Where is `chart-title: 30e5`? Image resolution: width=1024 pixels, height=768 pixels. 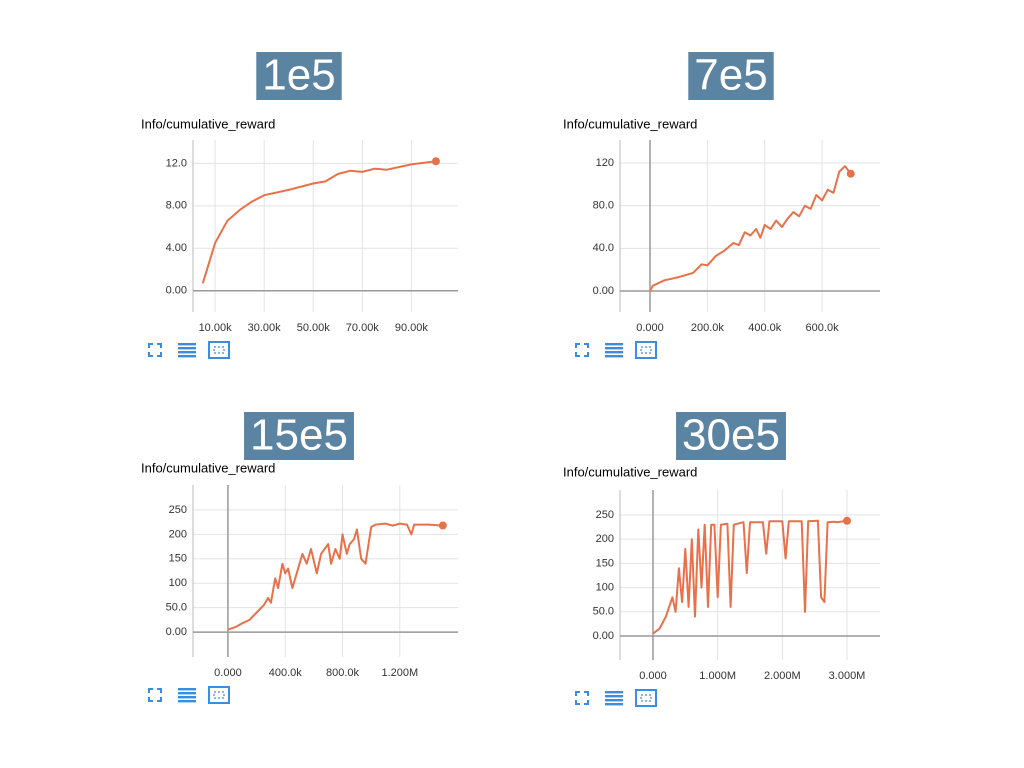
chart-title: 30e5 is located at coordinates (731, 435).